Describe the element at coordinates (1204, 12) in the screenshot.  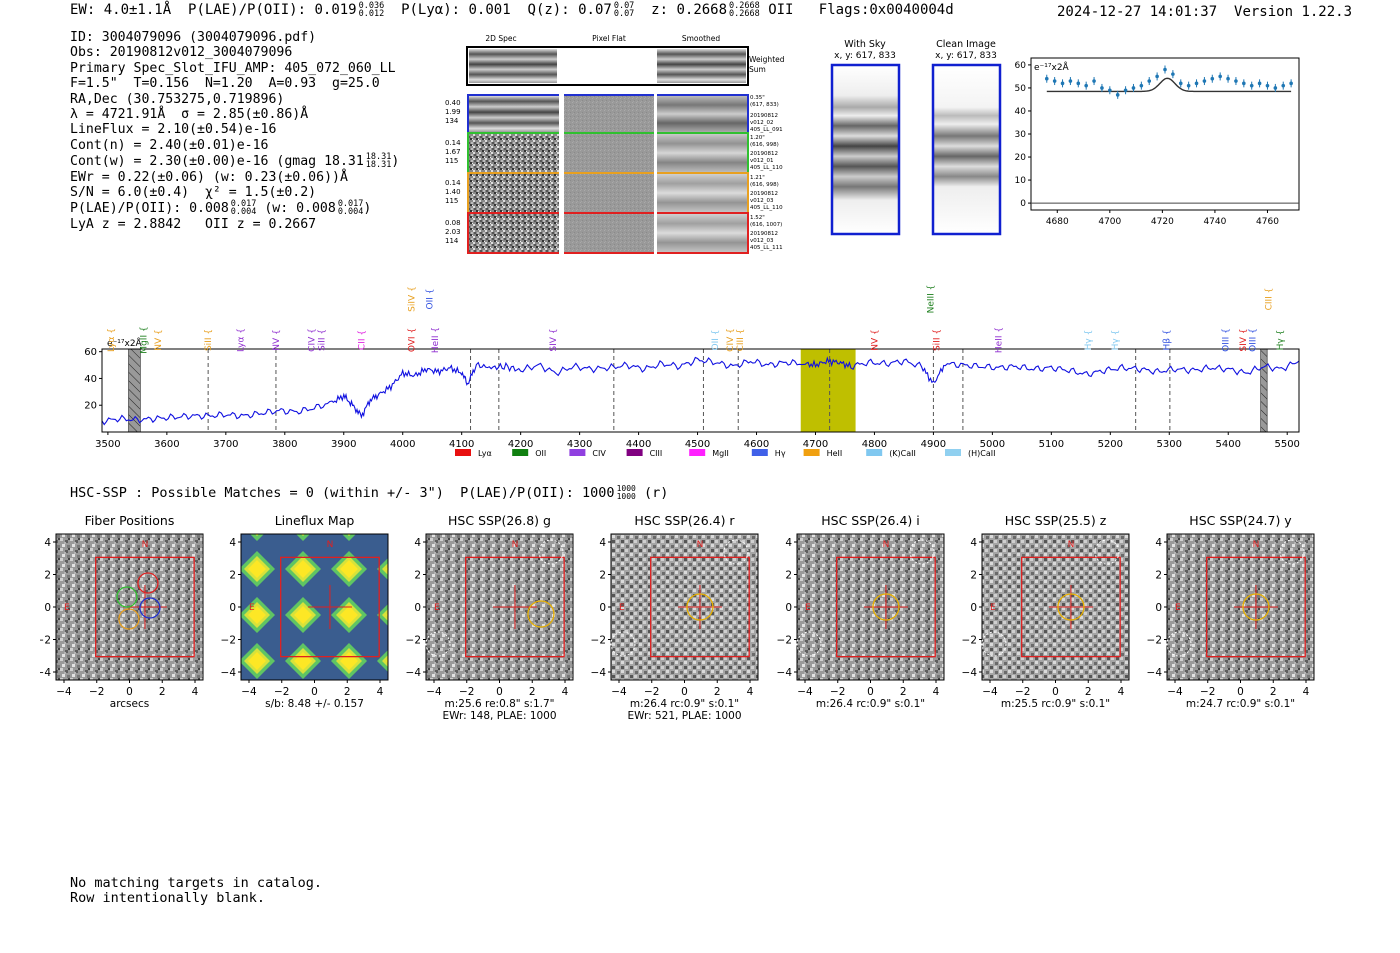
I see `header-datetime: 2024-12-27 14:01:37 Version 1.22.3` at that location.